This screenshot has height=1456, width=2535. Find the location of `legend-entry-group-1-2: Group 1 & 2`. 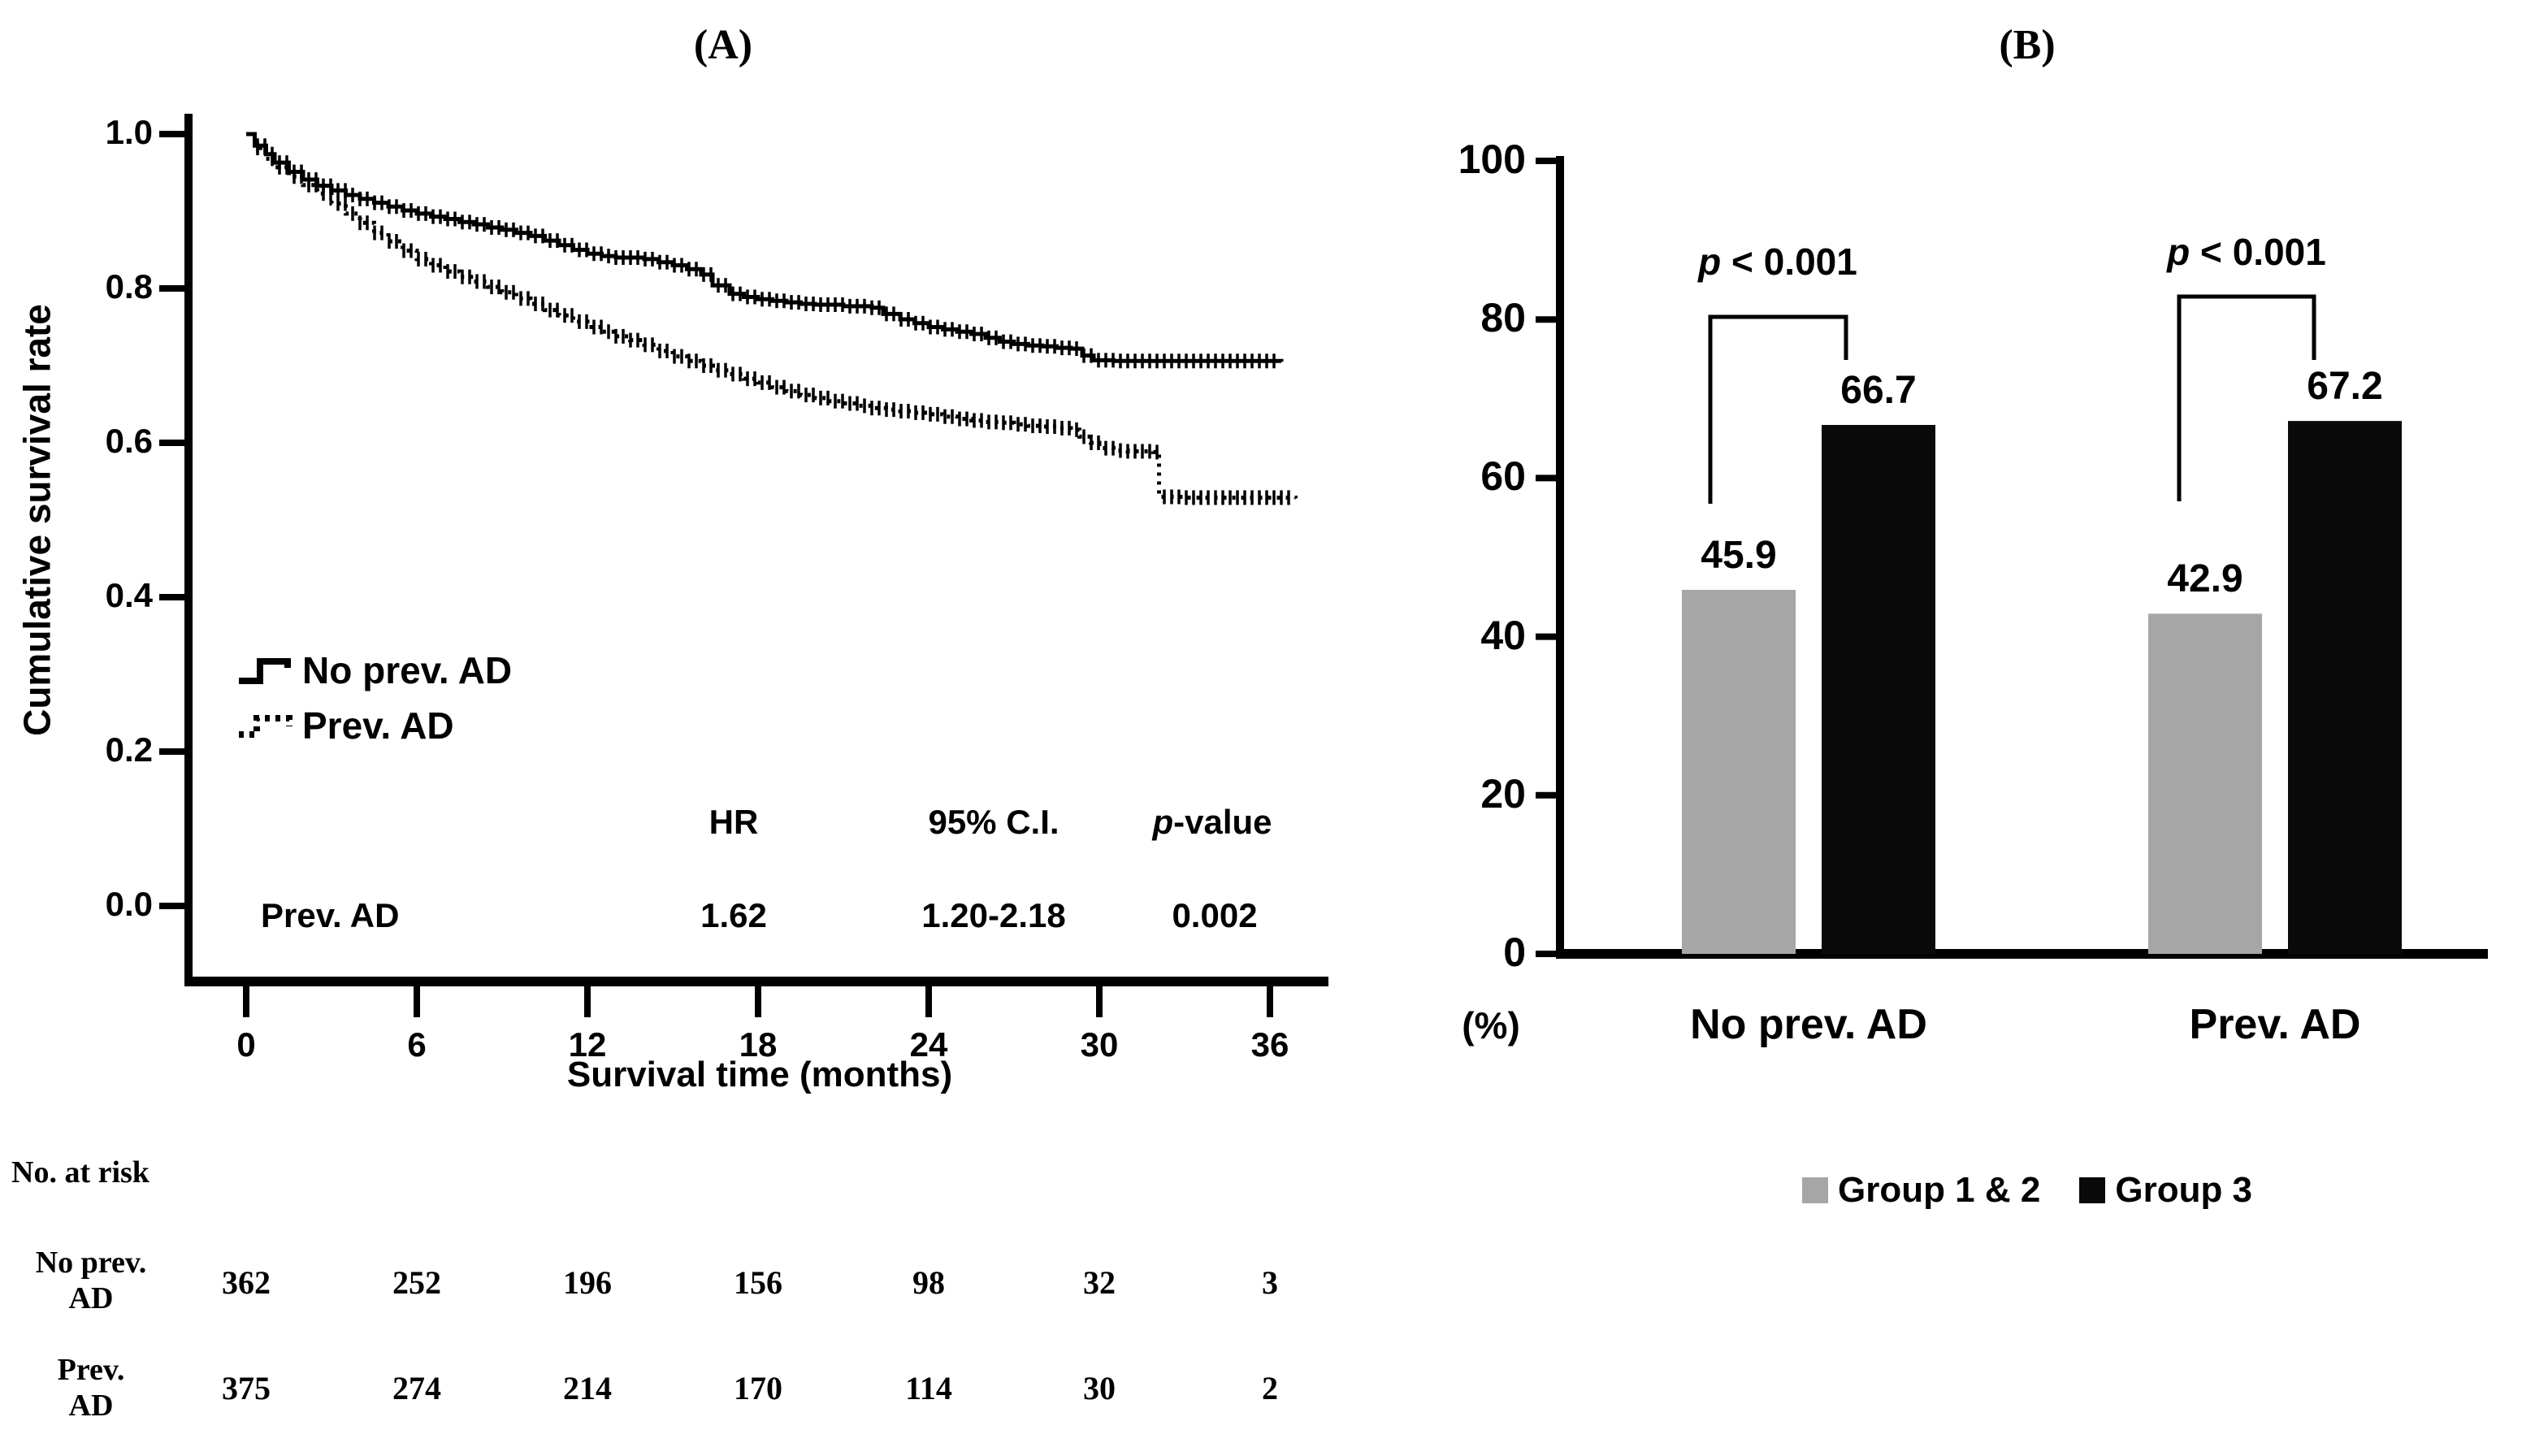

legend-entry-group-1-2: Group 1 & 2 is located at coordinates (1921, 1190).